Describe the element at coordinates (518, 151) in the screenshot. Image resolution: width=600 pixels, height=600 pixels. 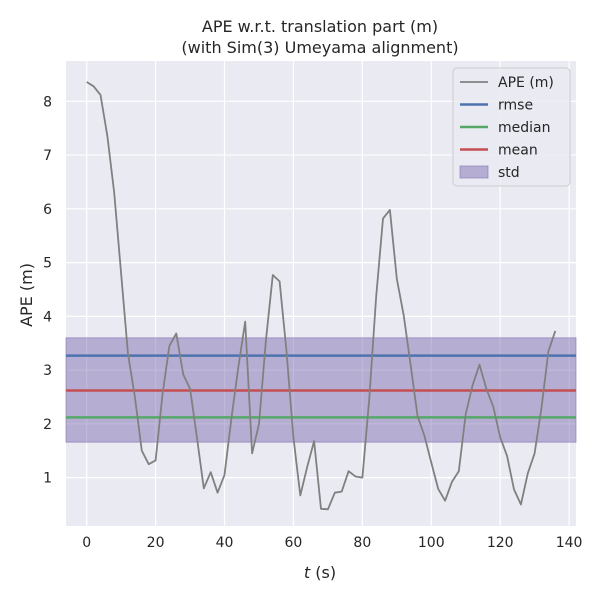
I see `legend-label-mean: mean` at that location.